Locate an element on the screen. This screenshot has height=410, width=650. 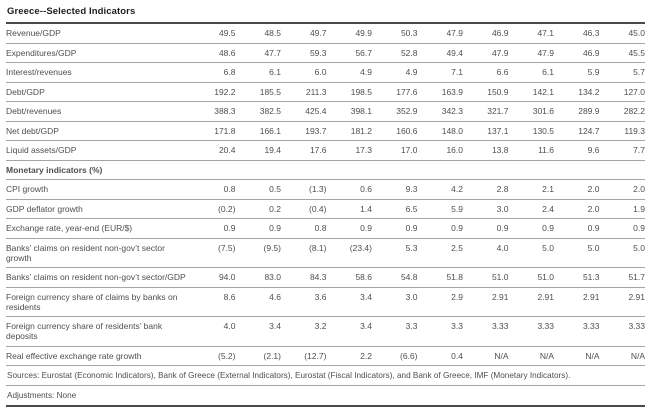
value-cell: 84.3 is located at coordinates (304, 277).